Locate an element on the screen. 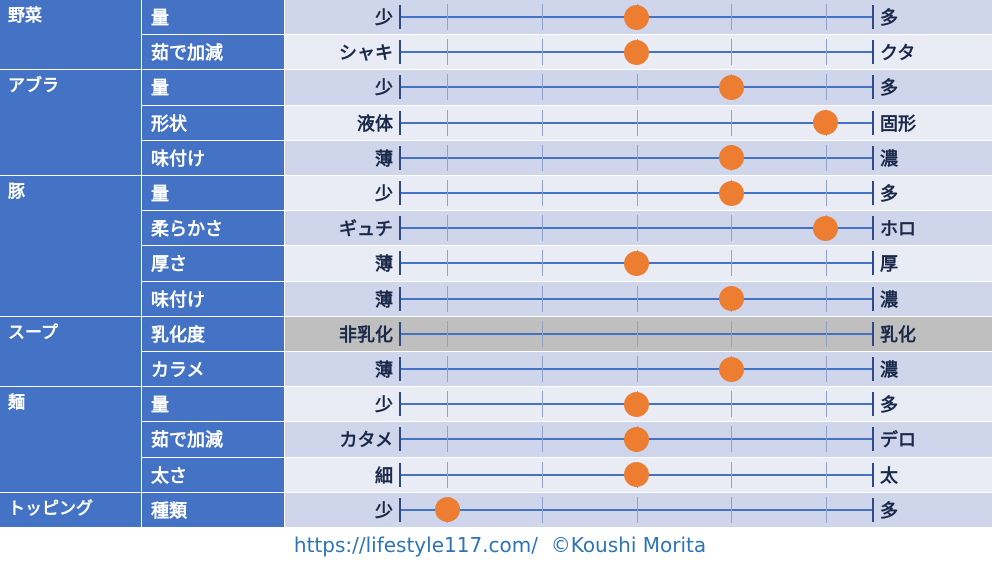 The image size is (1000, 563). scale-cell: 少多 is located at coordinates (638, 509).